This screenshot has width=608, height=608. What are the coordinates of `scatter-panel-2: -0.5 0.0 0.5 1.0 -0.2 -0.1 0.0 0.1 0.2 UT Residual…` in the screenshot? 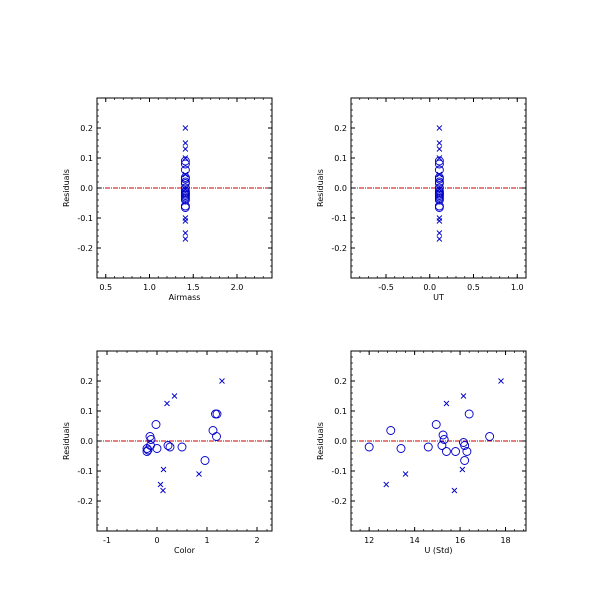 It's located at (421, 199).